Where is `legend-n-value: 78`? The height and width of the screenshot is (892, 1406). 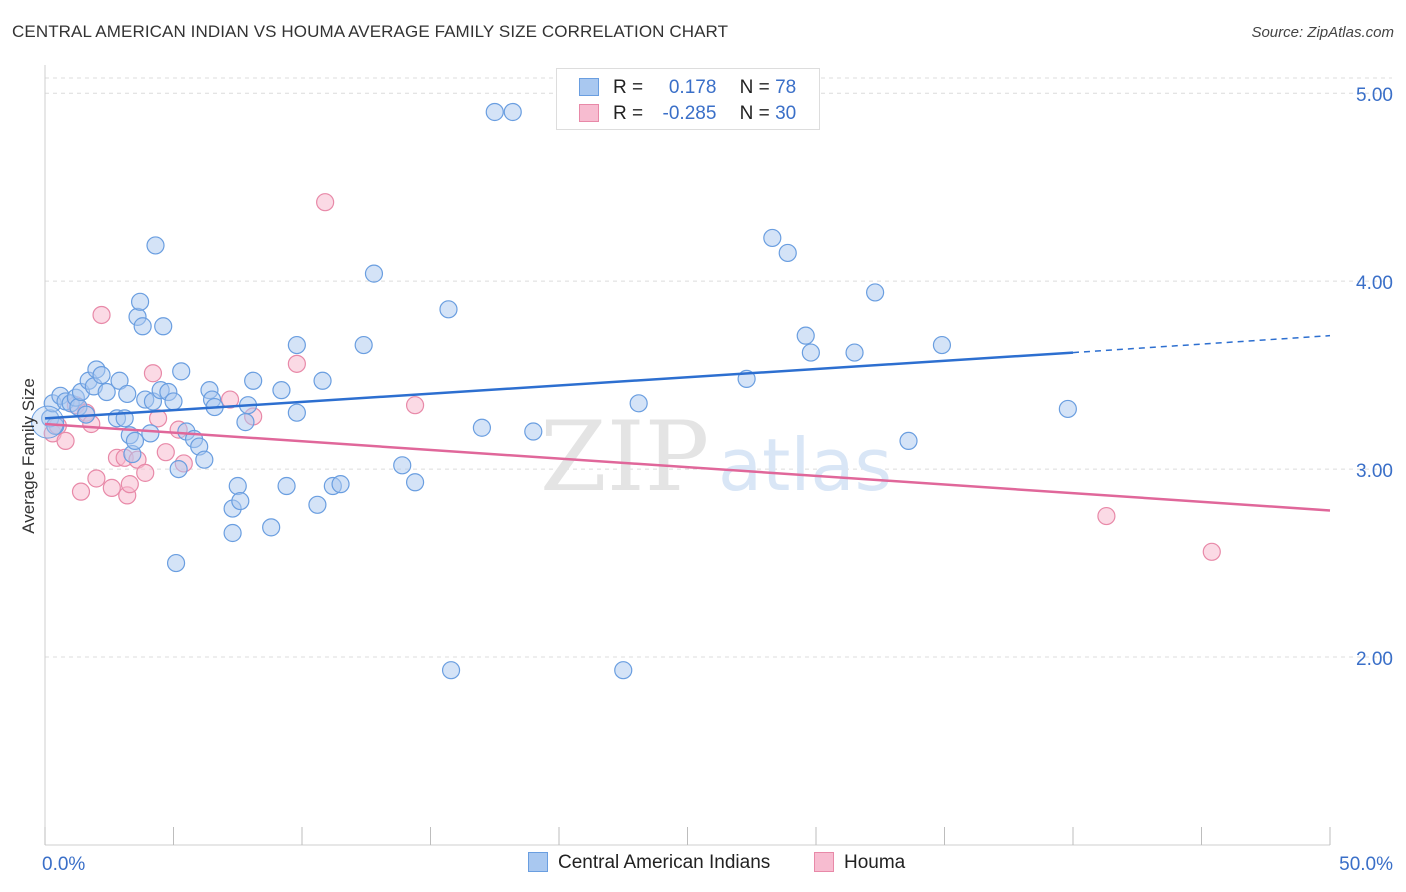 legend-n-value: 78 is located at coordinates (786, 87).